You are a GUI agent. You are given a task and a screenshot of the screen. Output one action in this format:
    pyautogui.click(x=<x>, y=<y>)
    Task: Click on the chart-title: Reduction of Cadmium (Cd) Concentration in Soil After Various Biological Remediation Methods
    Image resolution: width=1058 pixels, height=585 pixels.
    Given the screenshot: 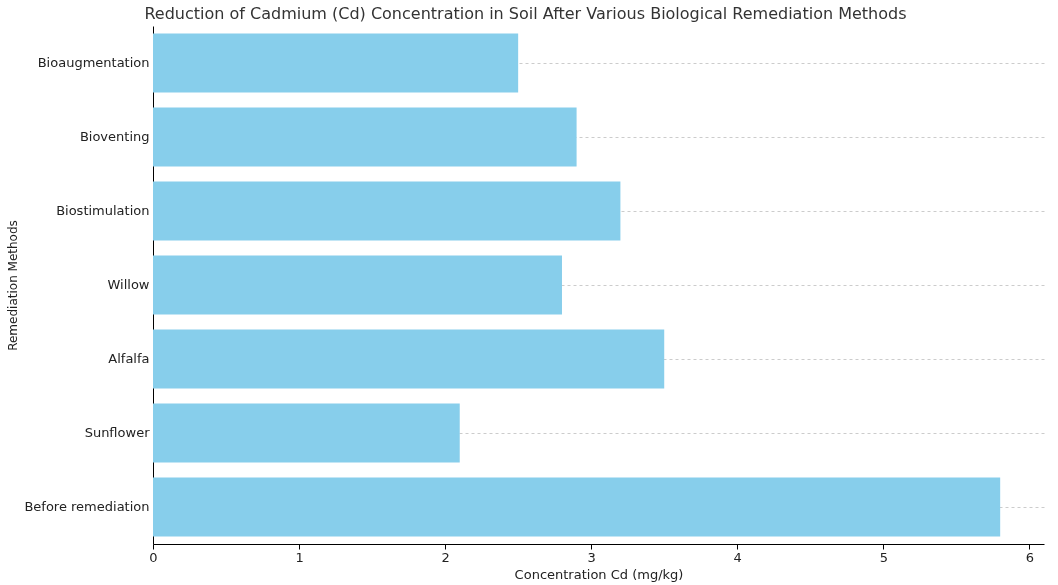 What is the action you would take?
    pyautogui.click(x=525, y=13)
    